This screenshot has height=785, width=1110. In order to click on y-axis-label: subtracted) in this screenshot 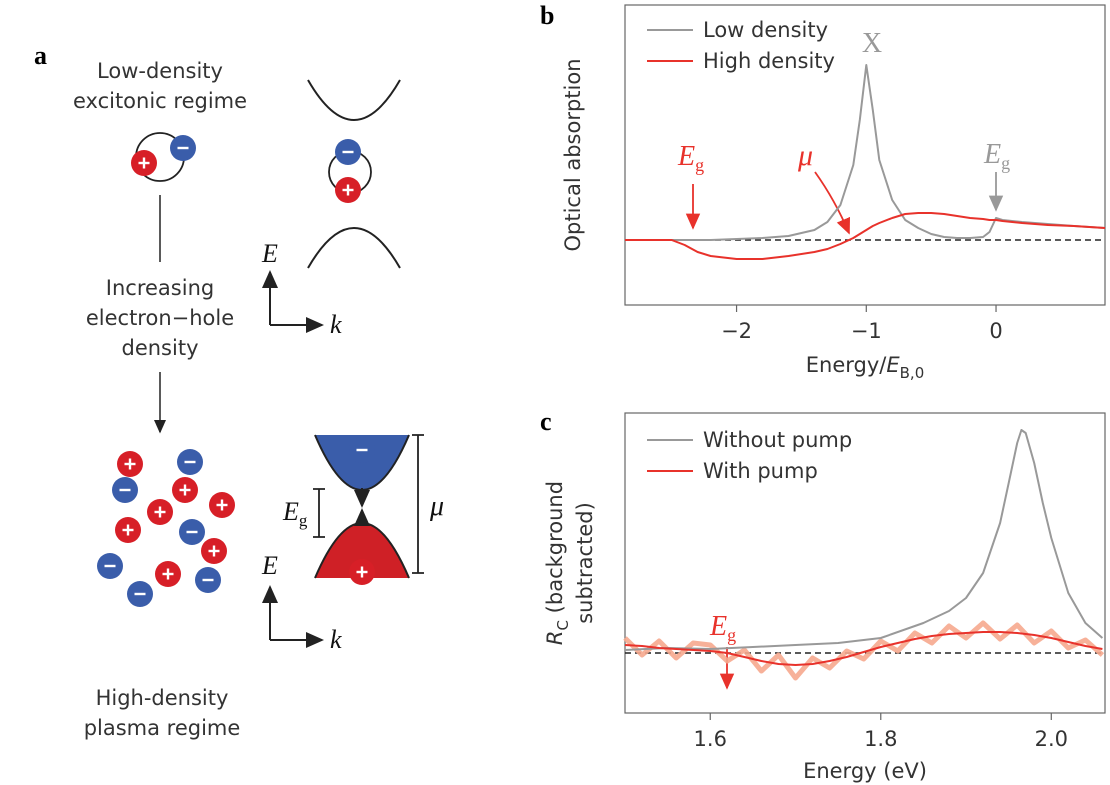, I will do `click(585, 563)`.